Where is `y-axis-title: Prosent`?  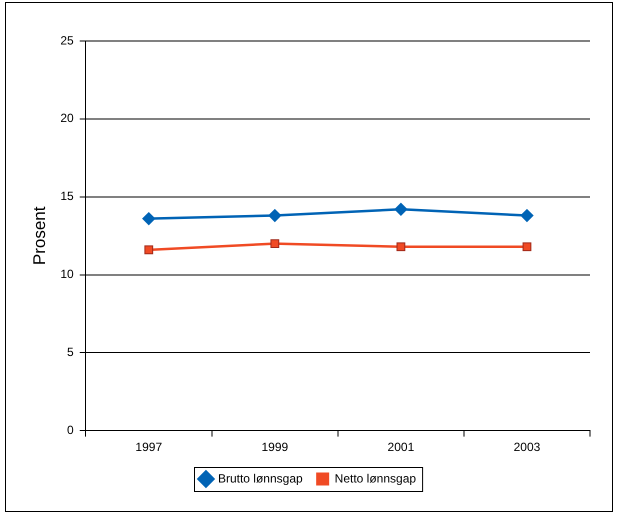
y-axis-title: Prosent is located at coordinates (39, 236).